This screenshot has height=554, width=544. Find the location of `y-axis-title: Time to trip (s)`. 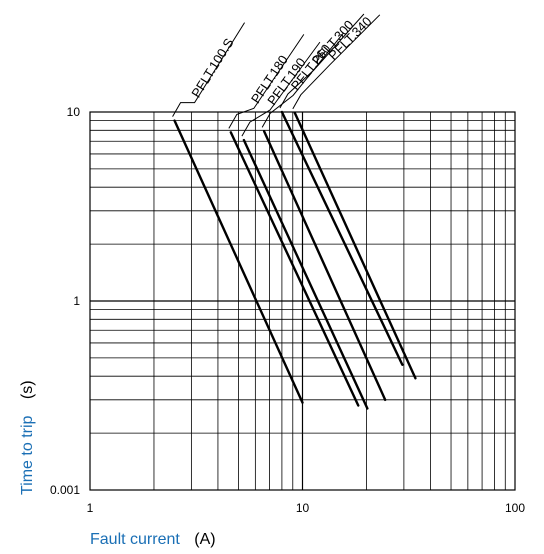

y-axis-title: Time to trip (s) is located at coordinates (27, 437).